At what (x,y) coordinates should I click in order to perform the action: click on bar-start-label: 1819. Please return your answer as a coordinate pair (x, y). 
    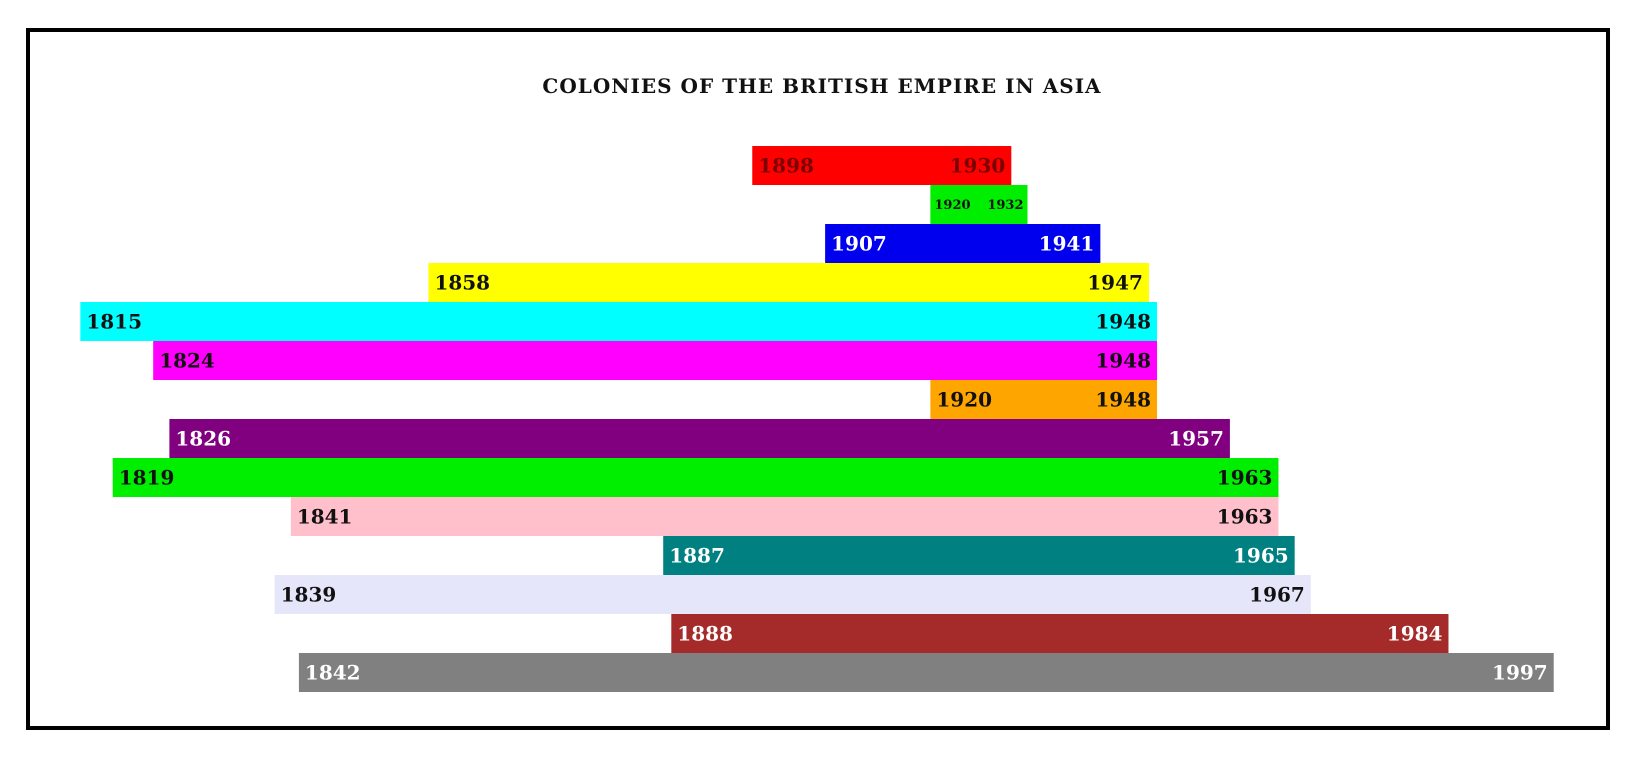
    Looking at the image, I should click on (147, 478).